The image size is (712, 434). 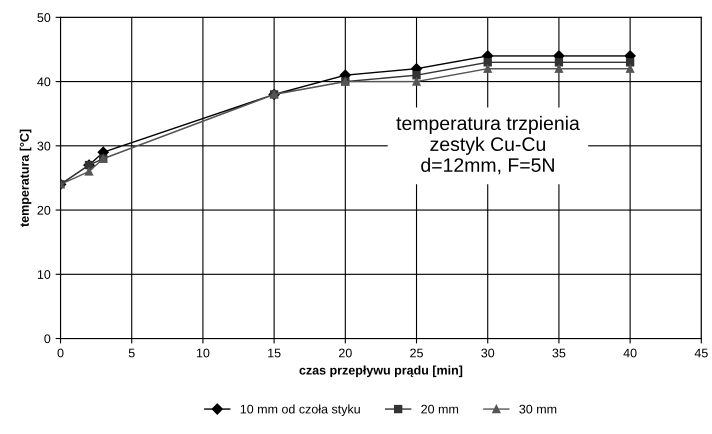 What do you see at coordinates (47, 339) in the screenshot?
I see `y-tick-label: 0` at bounding box center [47, 339].